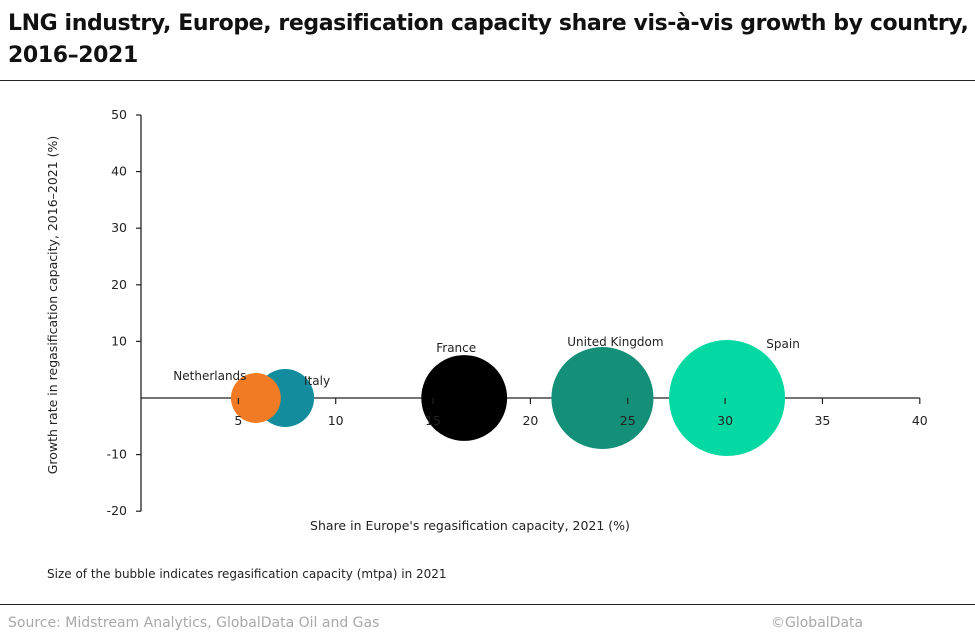 The width and height of the screenshot is (975, 637). I want to click on bubble-label: France, so click(456, 348).